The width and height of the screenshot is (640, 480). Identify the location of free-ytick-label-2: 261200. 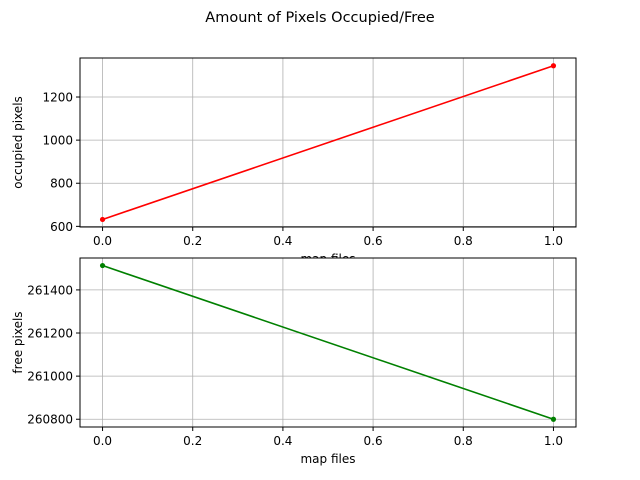
(50, 334).